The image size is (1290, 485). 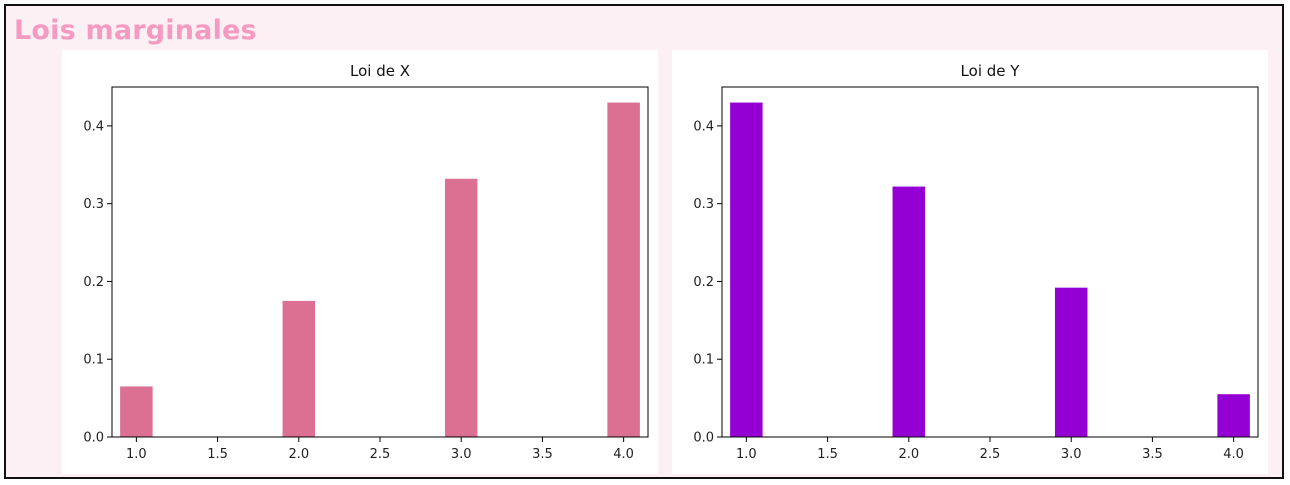 I want to click on x-tick-label-x: 2.5, so click(x=380, y=454).